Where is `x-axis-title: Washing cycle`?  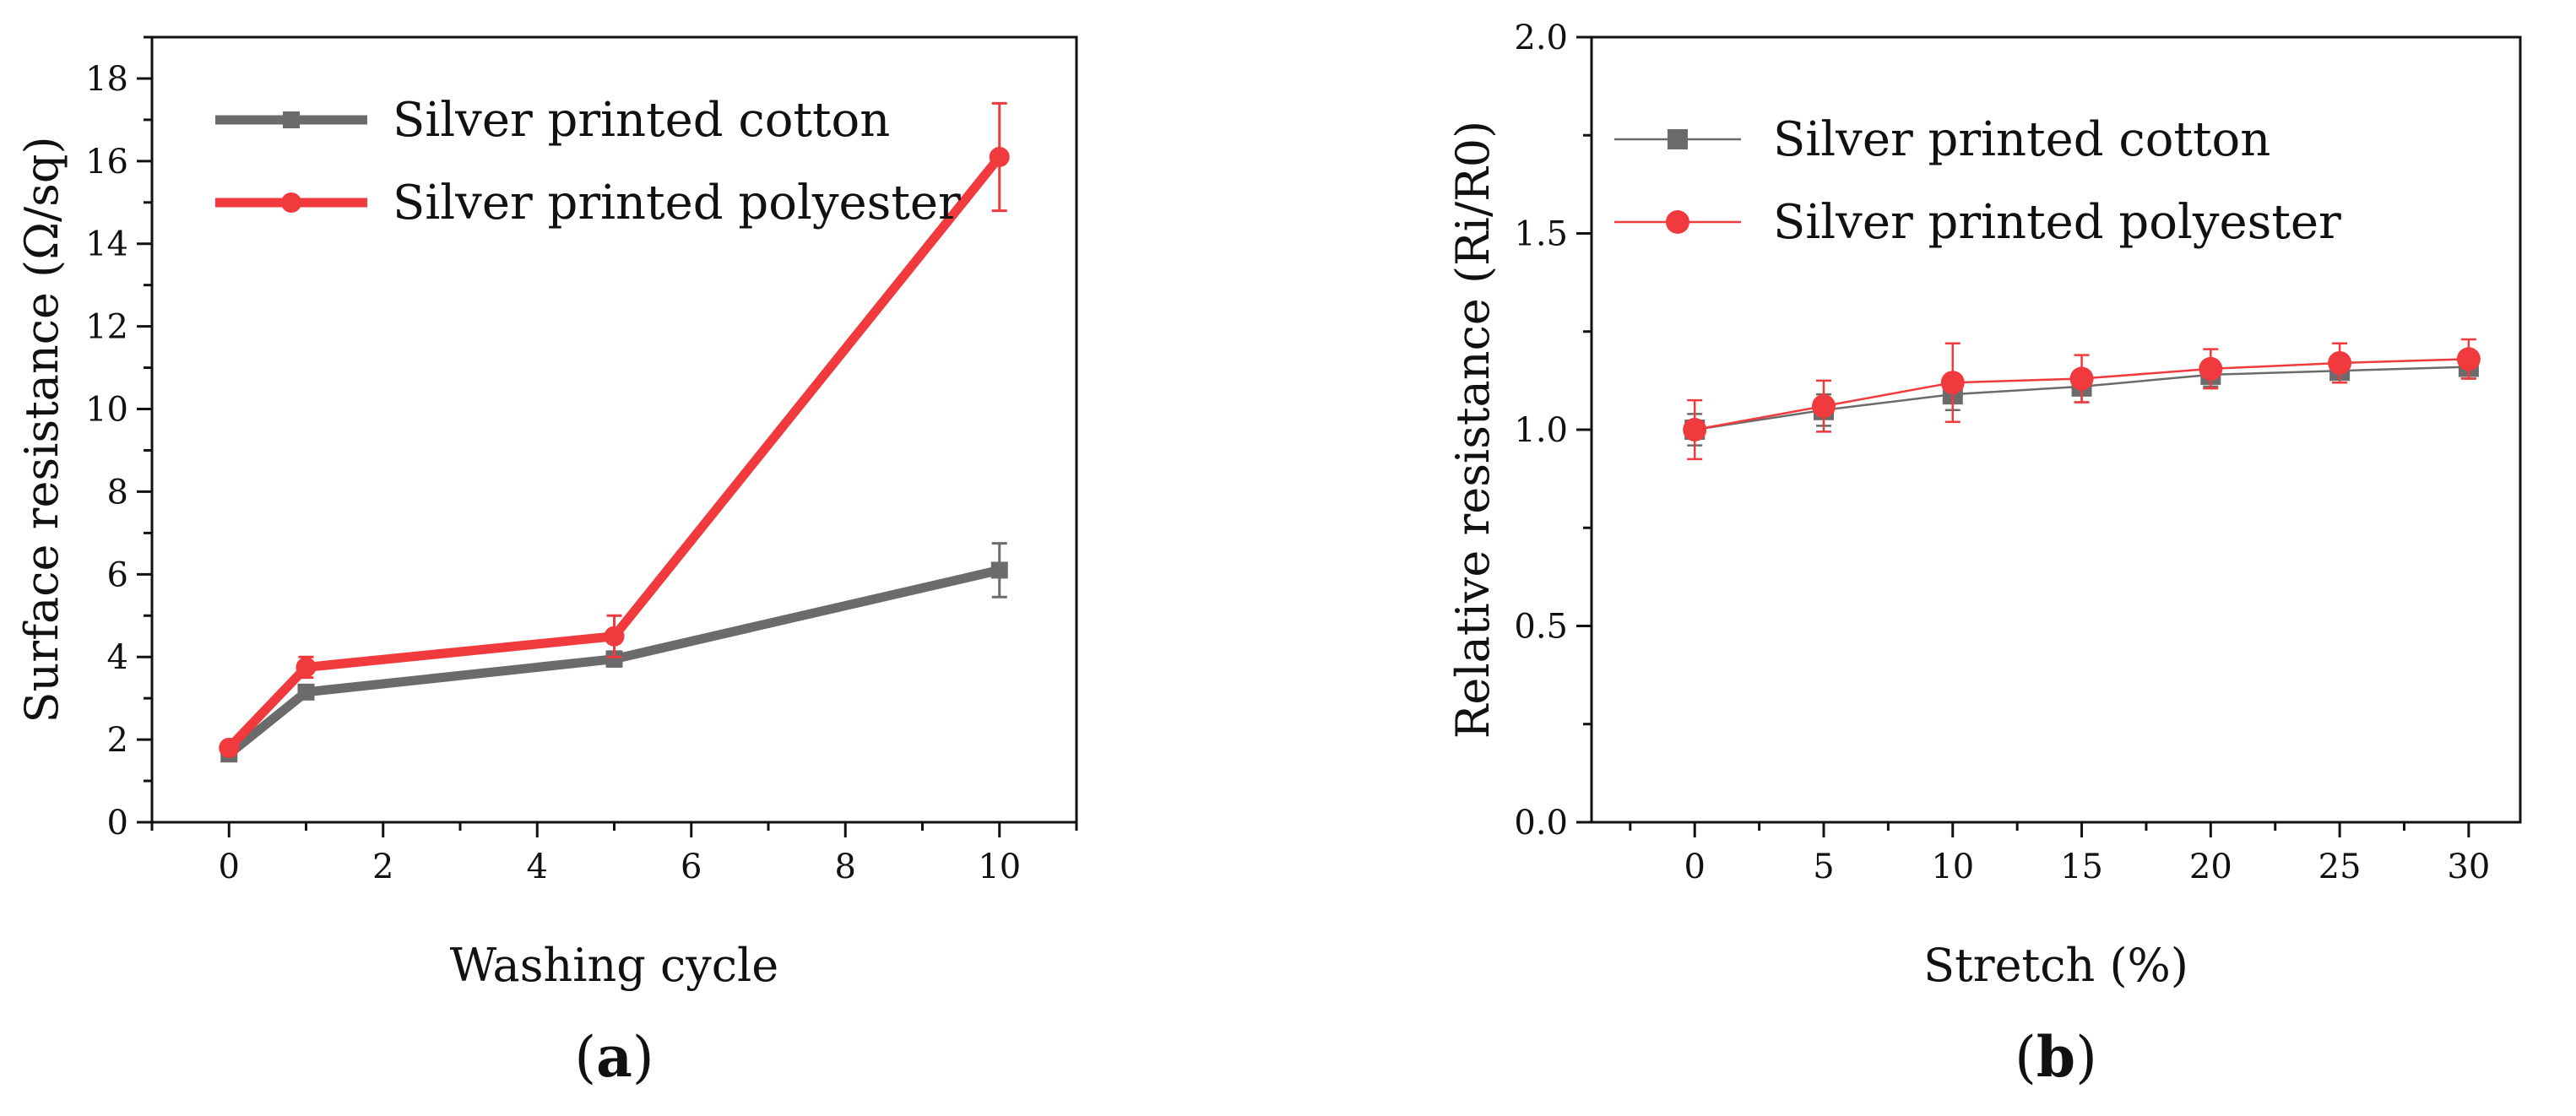 x-axis-title: Washing cycle is located at coordinates (614, 965).